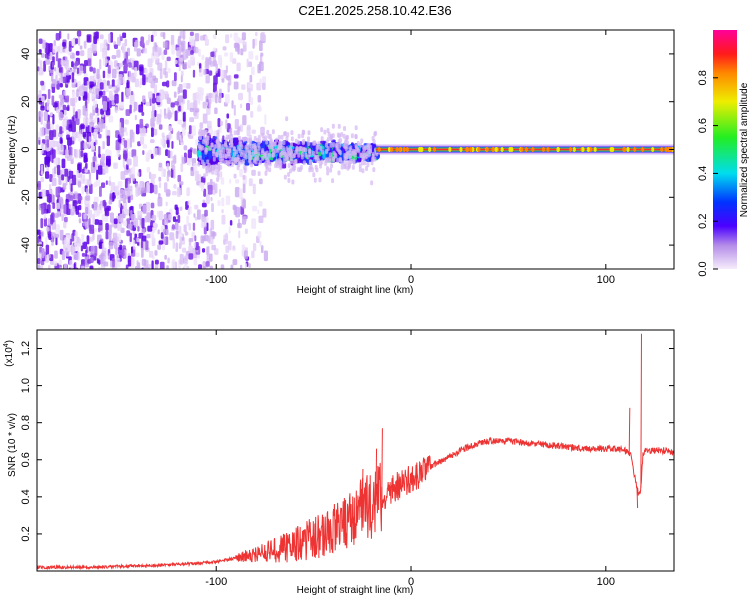 This screenshot has width=750, height=600. What do you see at coordinates (216, 280) in the screenshot?
I see `spectrogram-x-tick-label: -100` at bounding box center [216, 280].